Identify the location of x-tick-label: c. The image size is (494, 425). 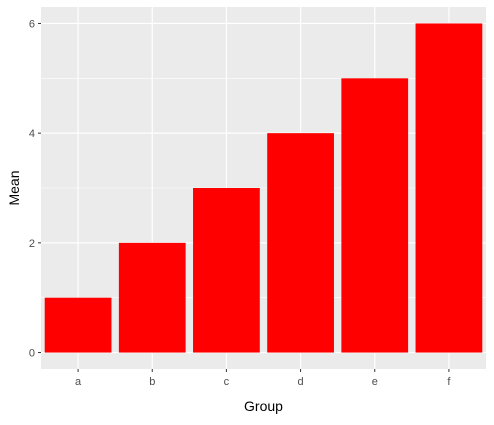
(227, 382).